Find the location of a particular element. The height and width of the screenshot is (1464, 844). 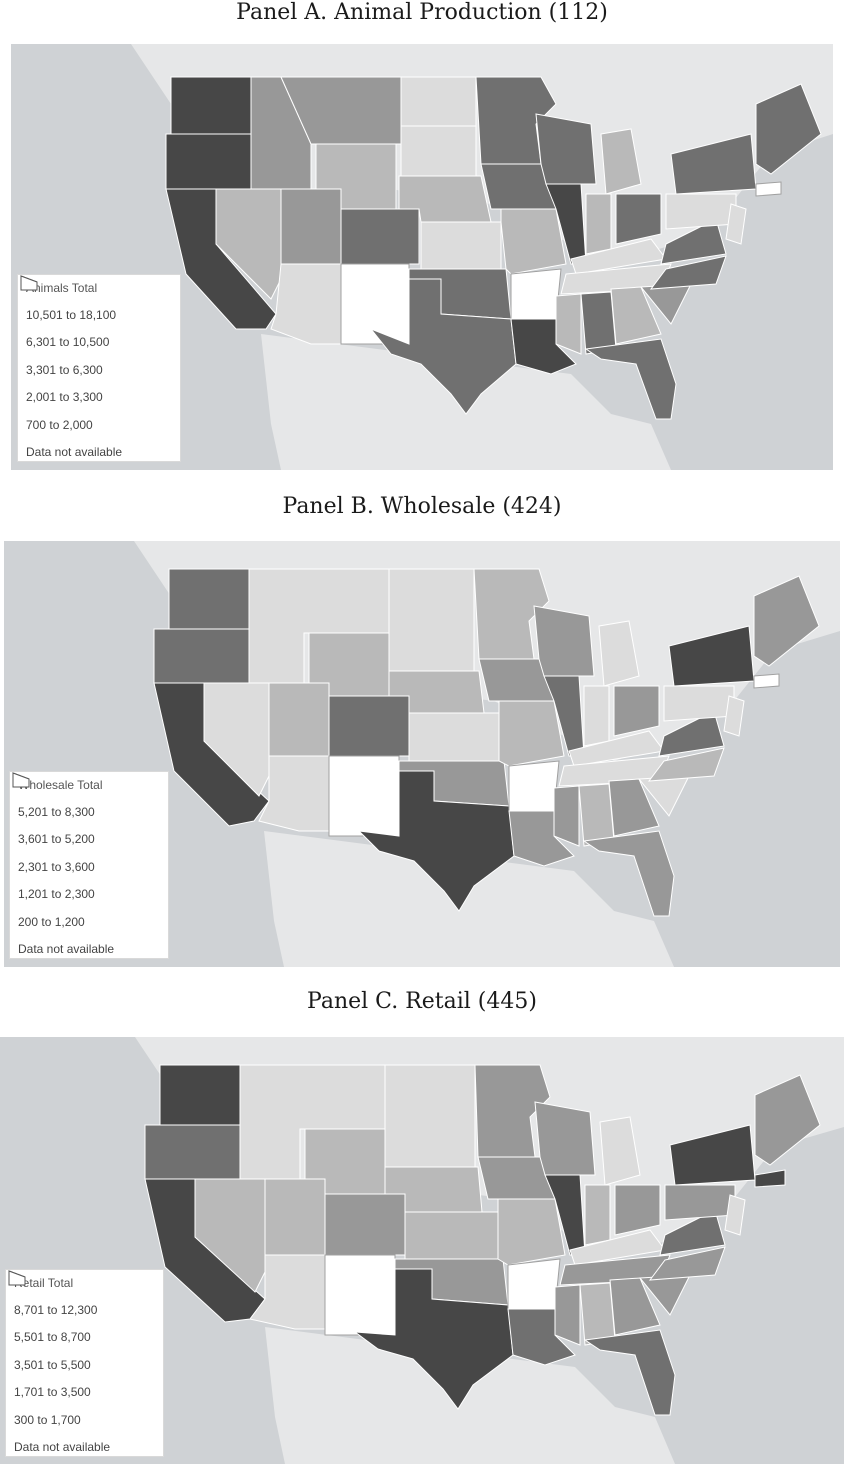

legend-row: 1,201 to 2,300 is located at coordinates (86, 840).